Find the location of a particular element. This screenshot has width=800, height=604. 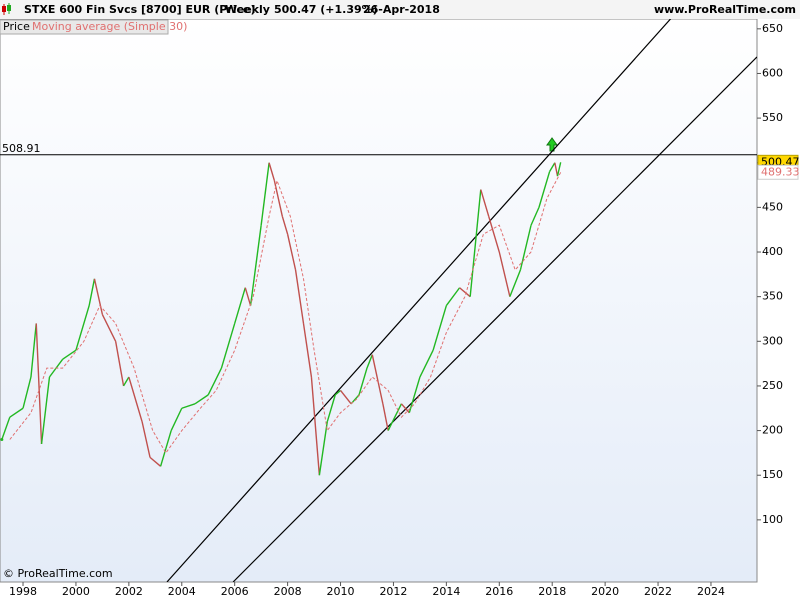

legend-entry: Price is located at coordinates (16, 26).